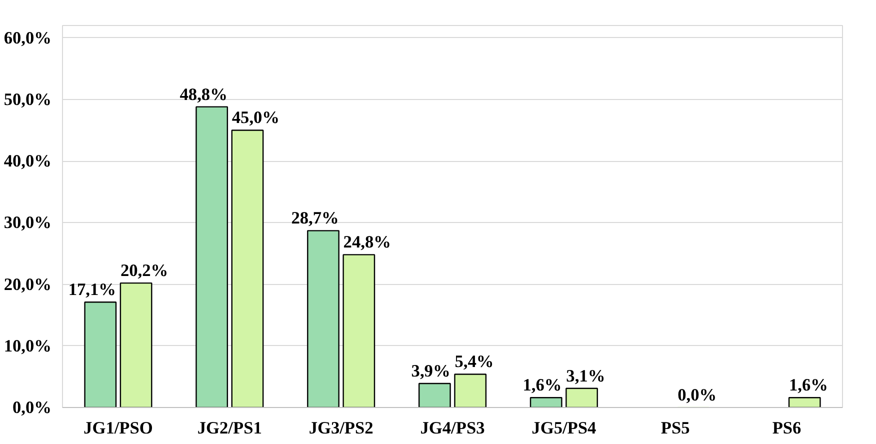  Describe the element at coordinates (675, 428) in the screenshot. I see `x-tick-label: PS5` at that location.